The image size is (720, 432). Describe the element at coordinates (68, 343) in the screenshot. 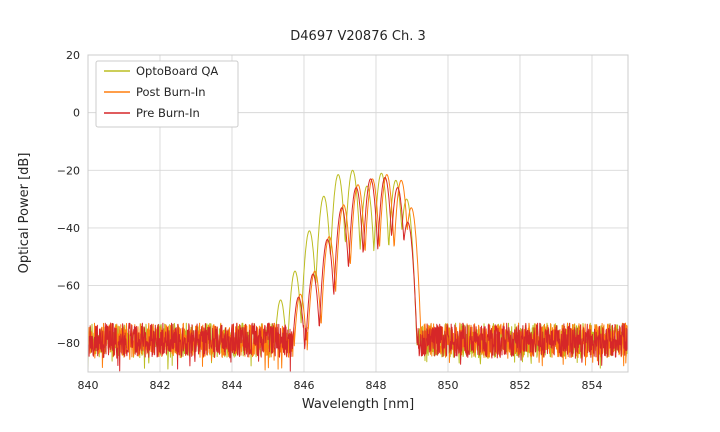

I see `y-tick-label: −80` at that location.